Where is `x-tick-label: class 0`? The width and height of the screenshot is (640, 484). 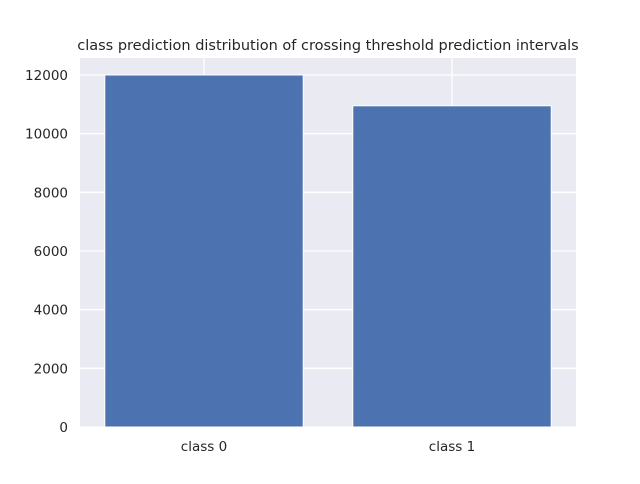 x-tick-label: class 0 is located at coordinates (204, 447).